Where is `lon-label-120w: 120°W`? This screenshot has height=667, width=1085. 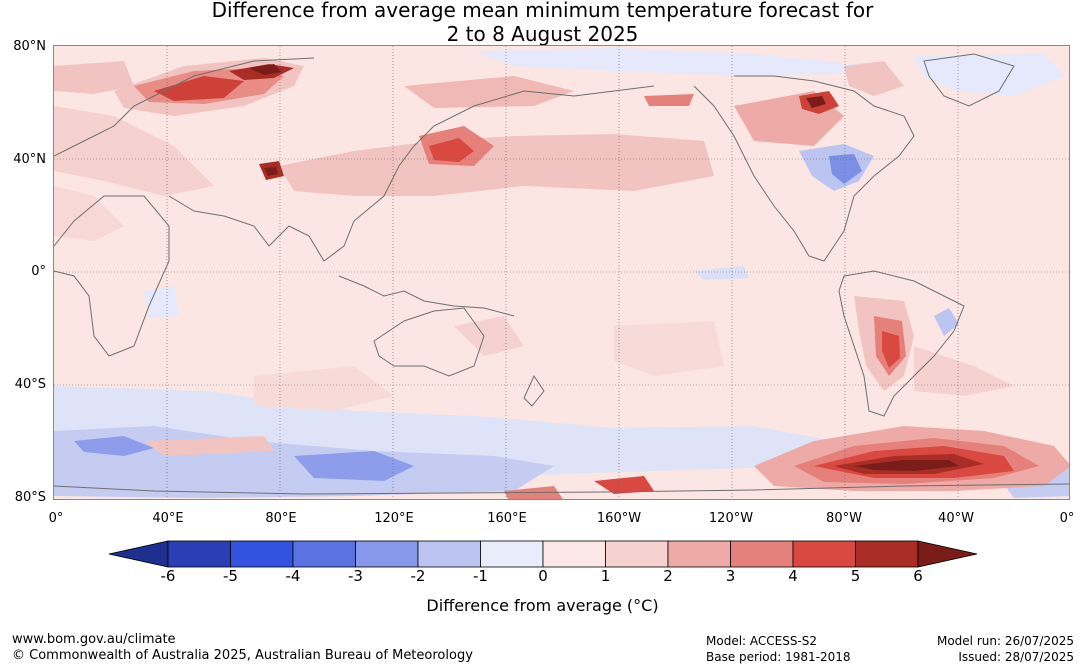
lon-label-120w: 120°W is located at coordinates (731, 518).